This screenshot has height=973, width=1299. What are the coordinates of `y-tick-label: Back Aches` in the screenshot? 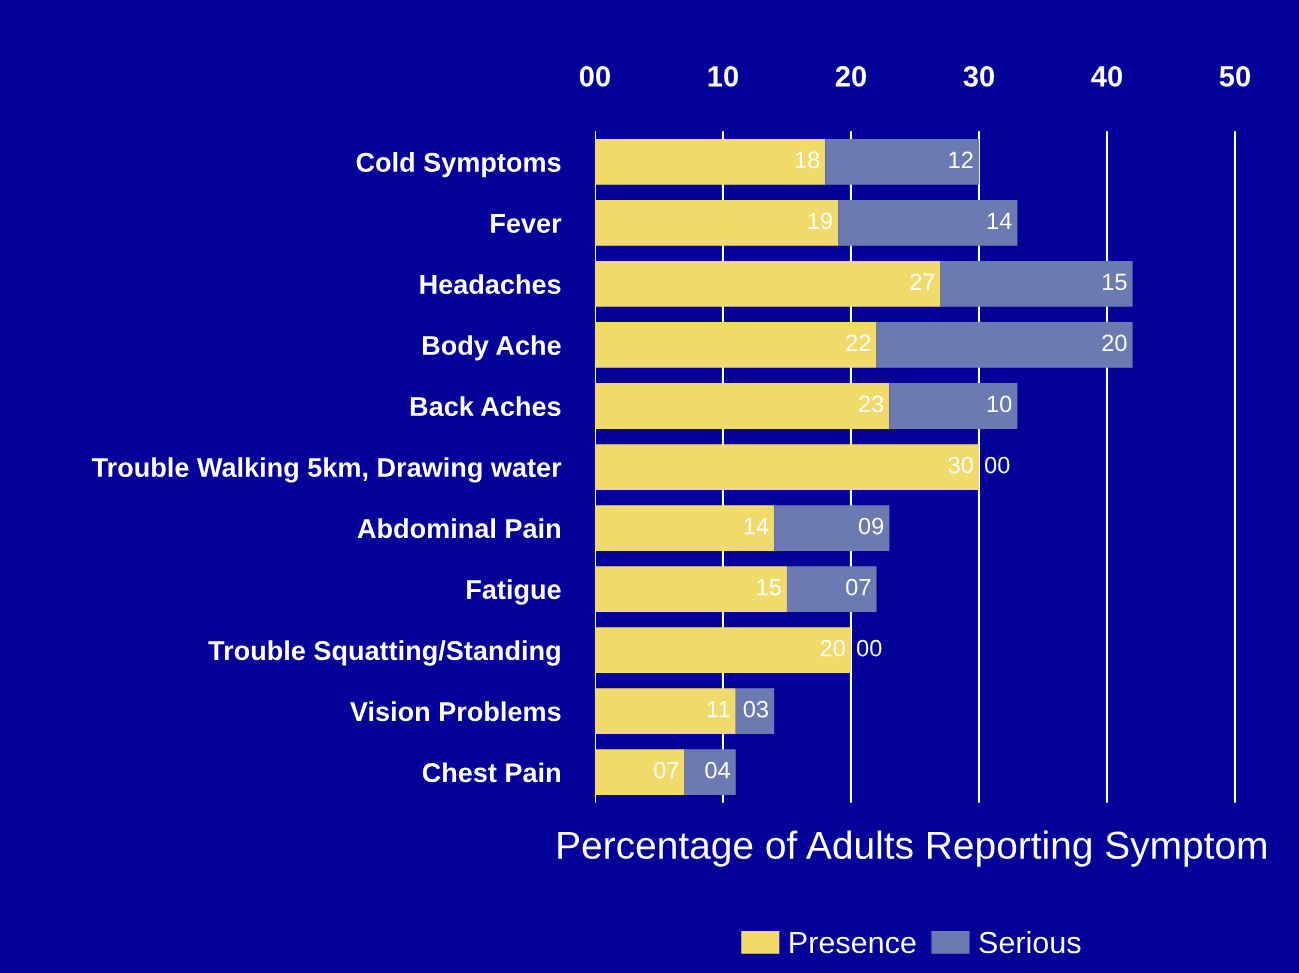 It's located at (485, 406).